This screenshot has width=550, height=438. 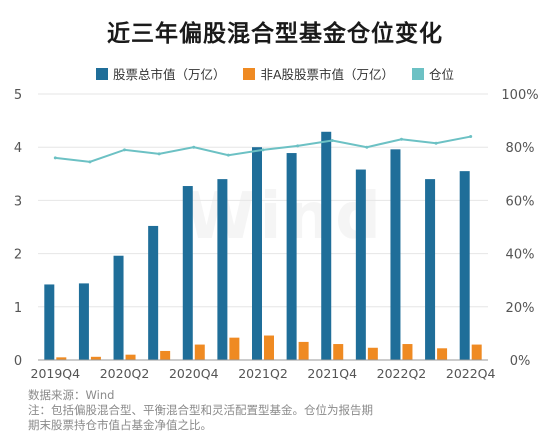 I want to click on source-note: 数据来源：Wind, so click(x=71, y=395).